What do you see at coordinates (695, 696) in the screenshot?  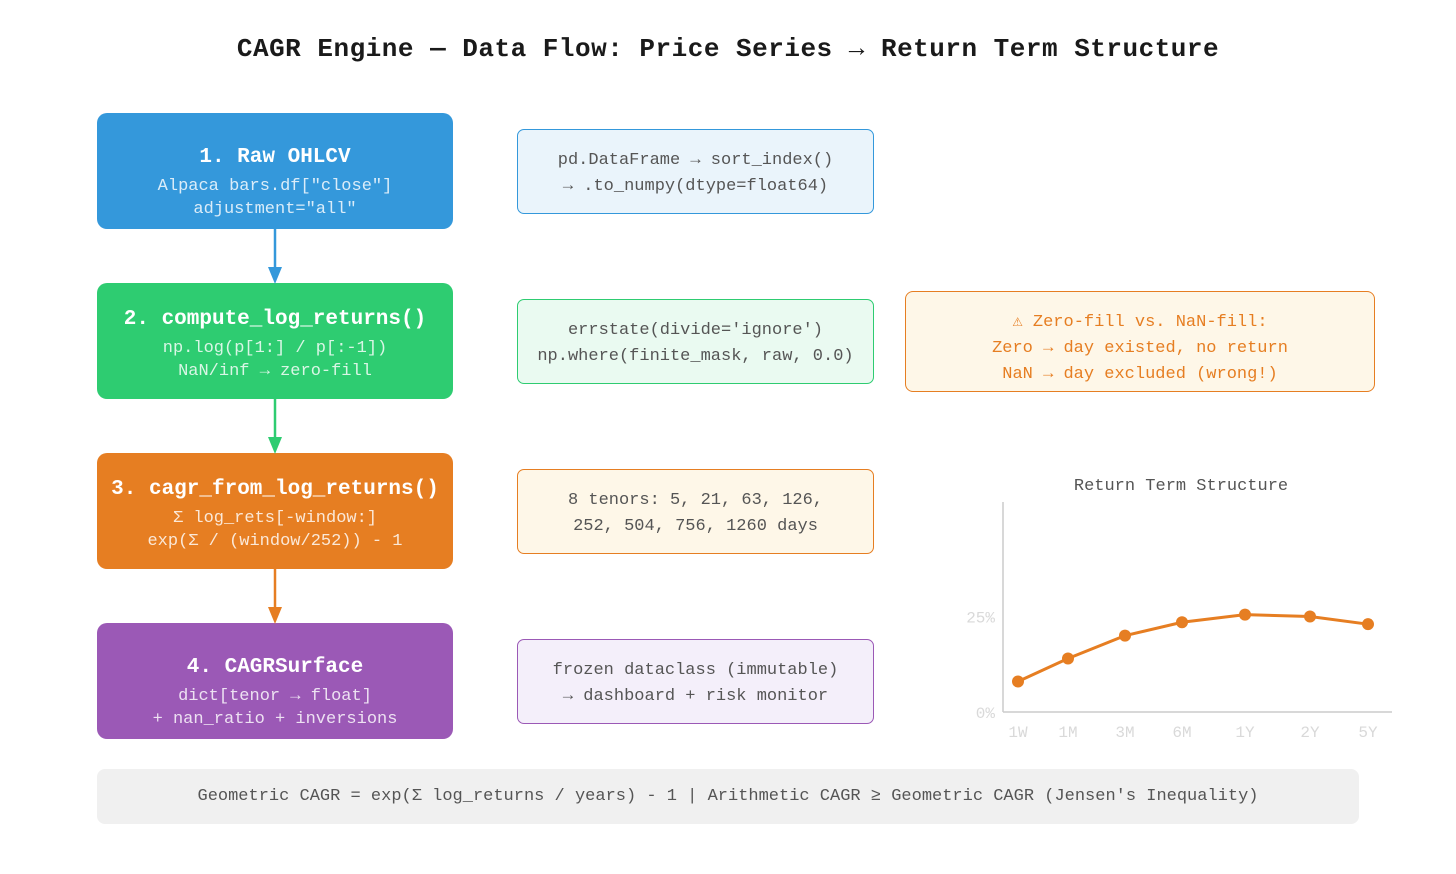 I see `note-line: → dashboard + risk monitor` at bounding box center [695, 696].